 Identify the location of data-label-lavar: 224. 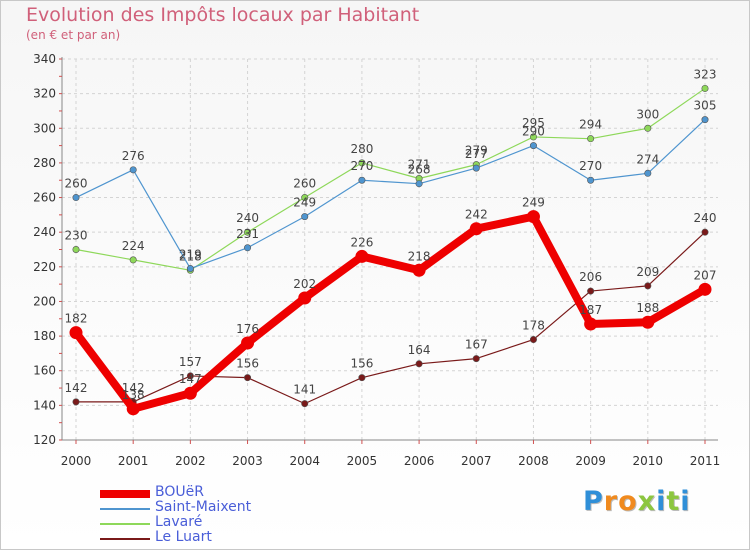
(133, 246).